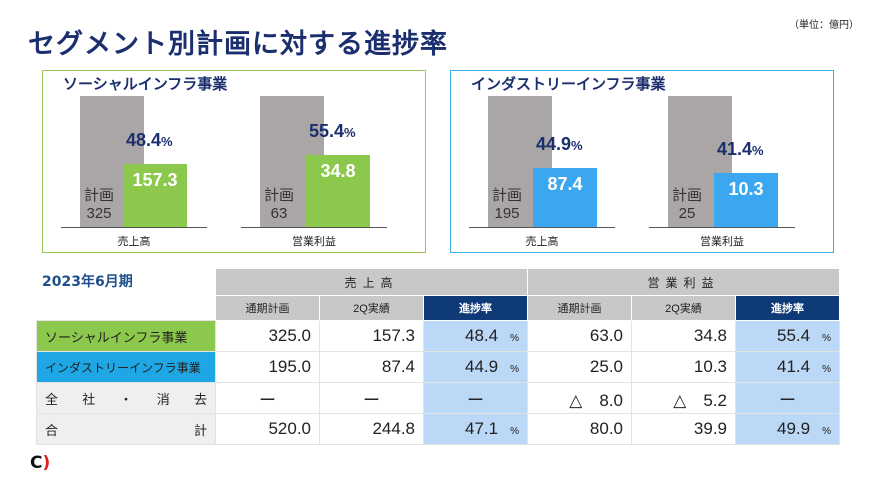 This screenshot has height=491, width=875. What do you see at coordinates (579, 429) in the screenshot?
I see `table-cell: 80.0` at bounding box center [579, 429].